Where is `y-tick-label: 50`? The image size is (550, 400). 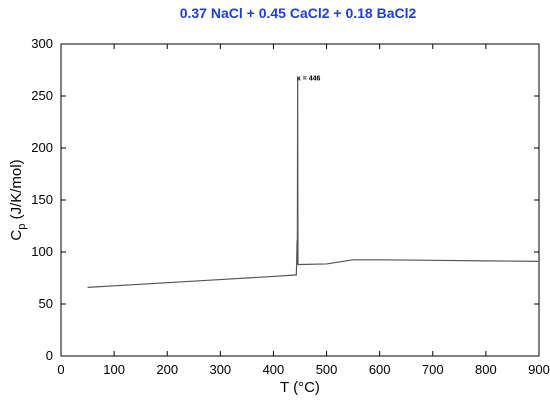 y-tick-label: 50 is located at coordinates (46, 303).